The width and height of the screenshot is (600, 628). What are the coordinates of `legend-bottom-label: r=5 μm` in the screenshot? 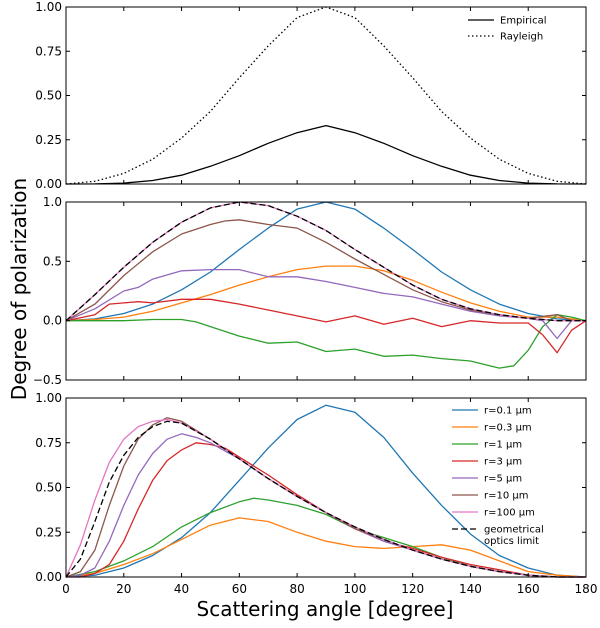 It's located at (503, 479).